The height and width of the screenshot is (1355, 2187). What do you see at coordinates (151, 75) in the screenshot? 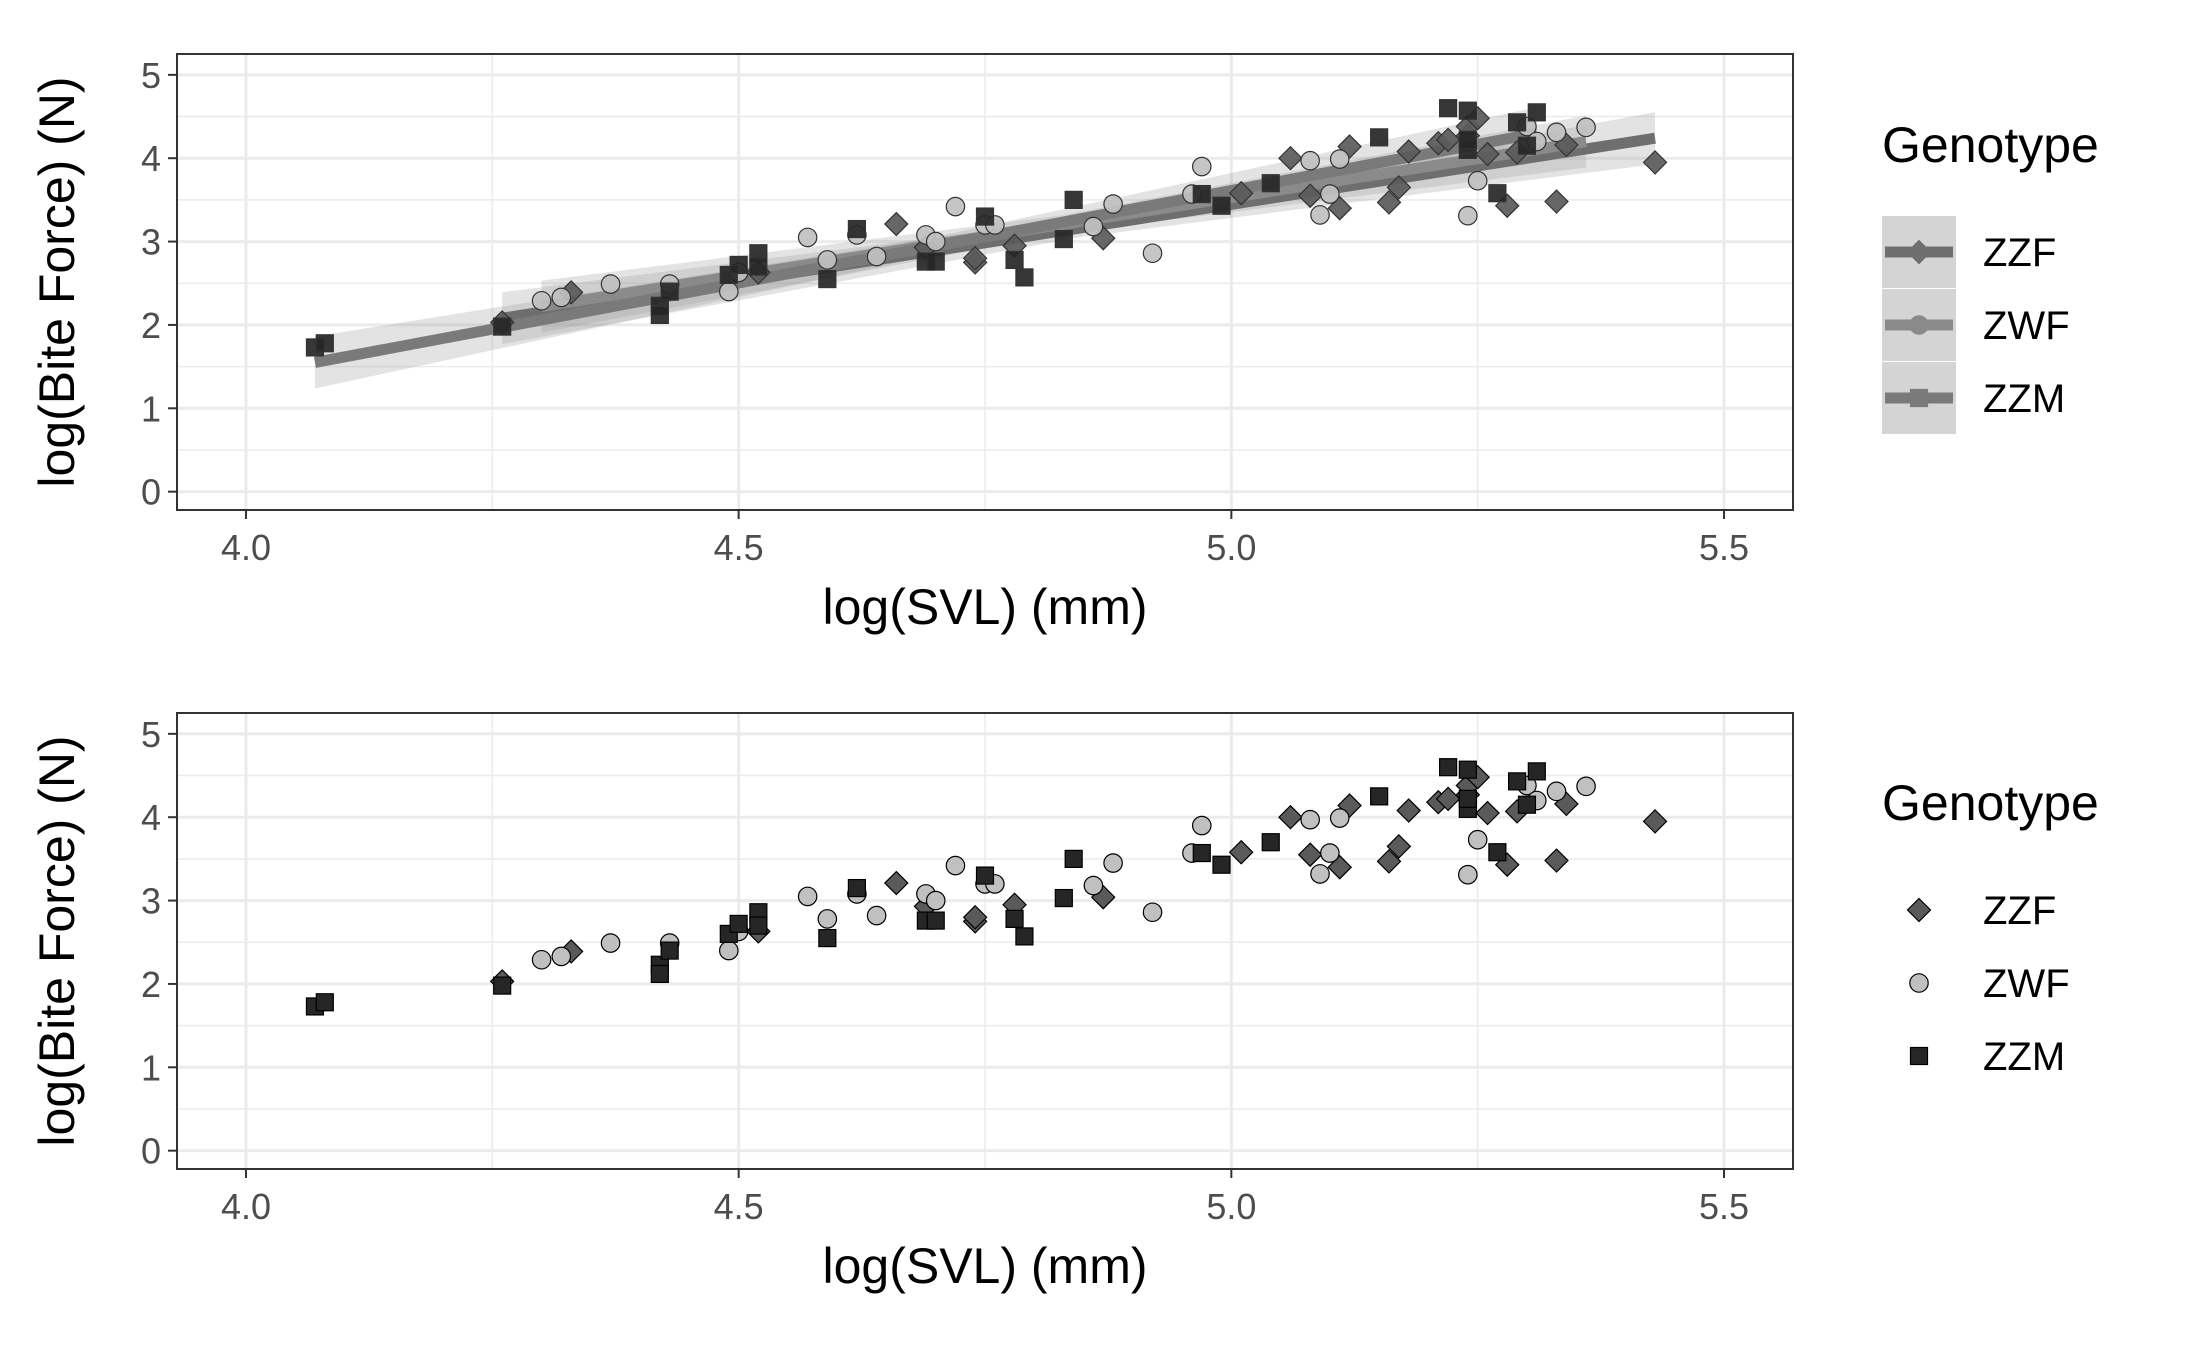
I see `y-tick-label: 5` at bounding box center [151, 75].